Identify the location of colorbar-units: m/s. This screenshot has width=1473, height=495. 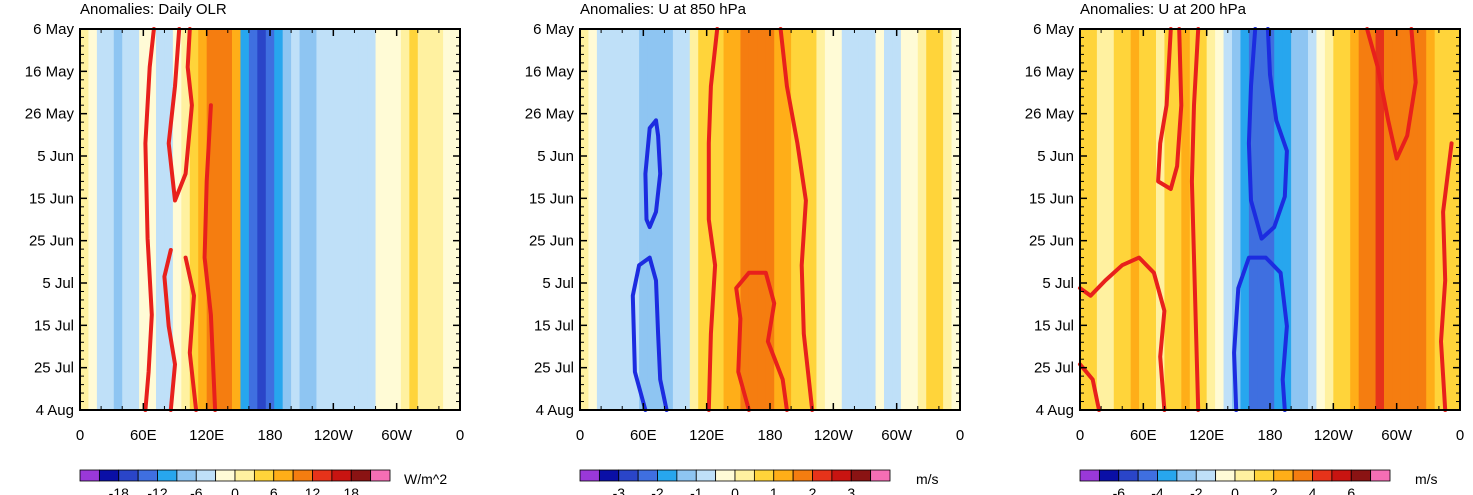
(1426, 479).